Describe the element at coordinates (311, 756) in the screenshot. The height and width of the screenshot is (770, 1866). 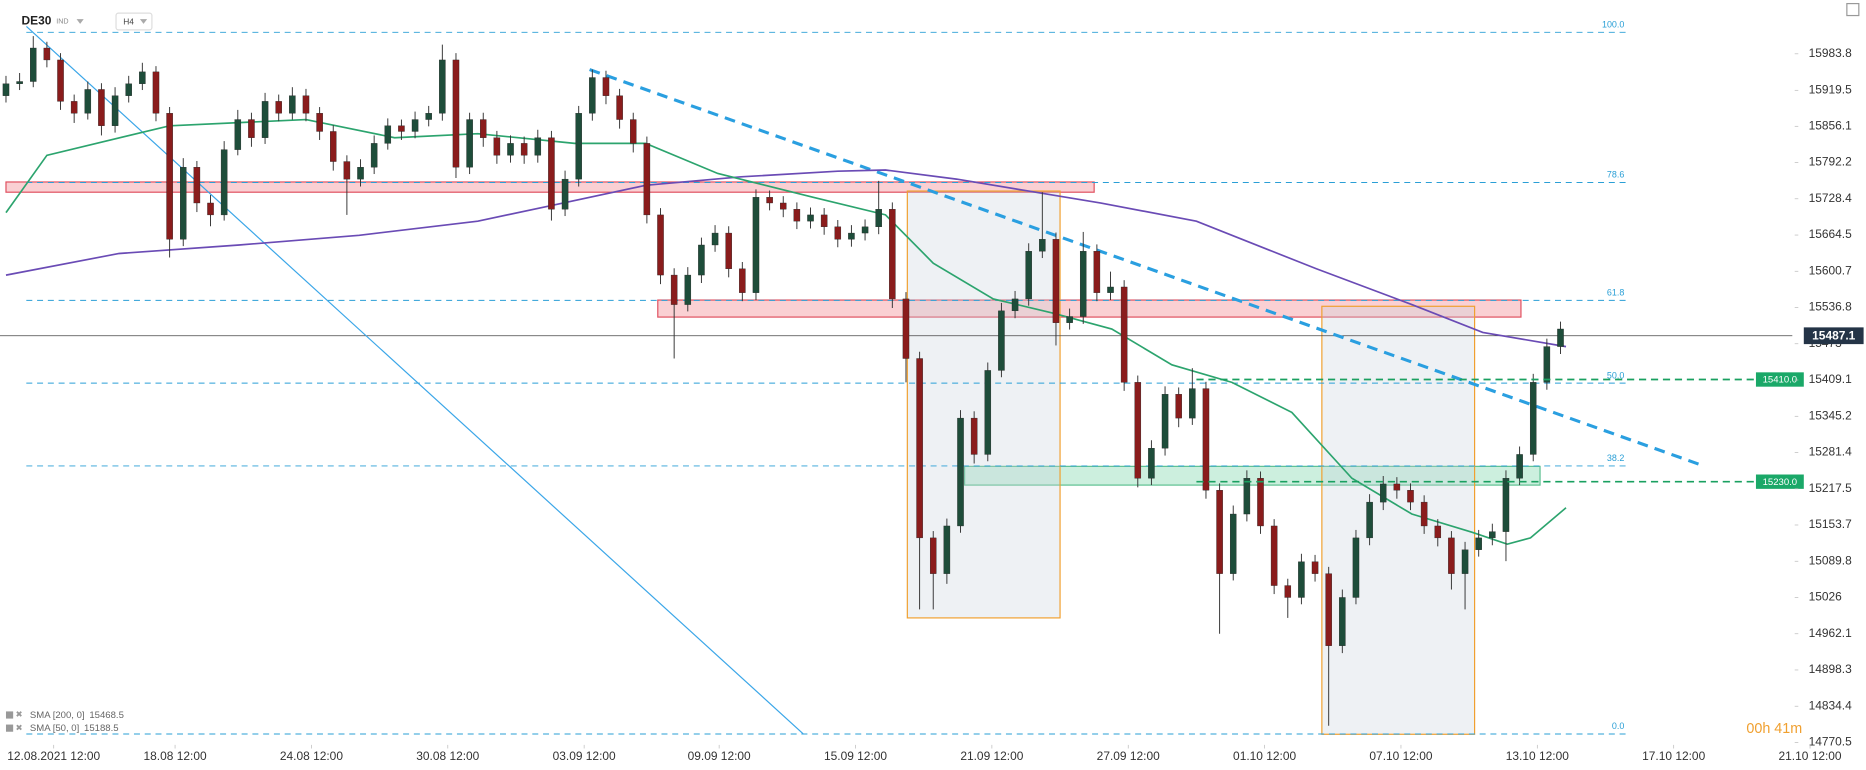
I see `x-tick-label: 24.08 12:00` at that location.